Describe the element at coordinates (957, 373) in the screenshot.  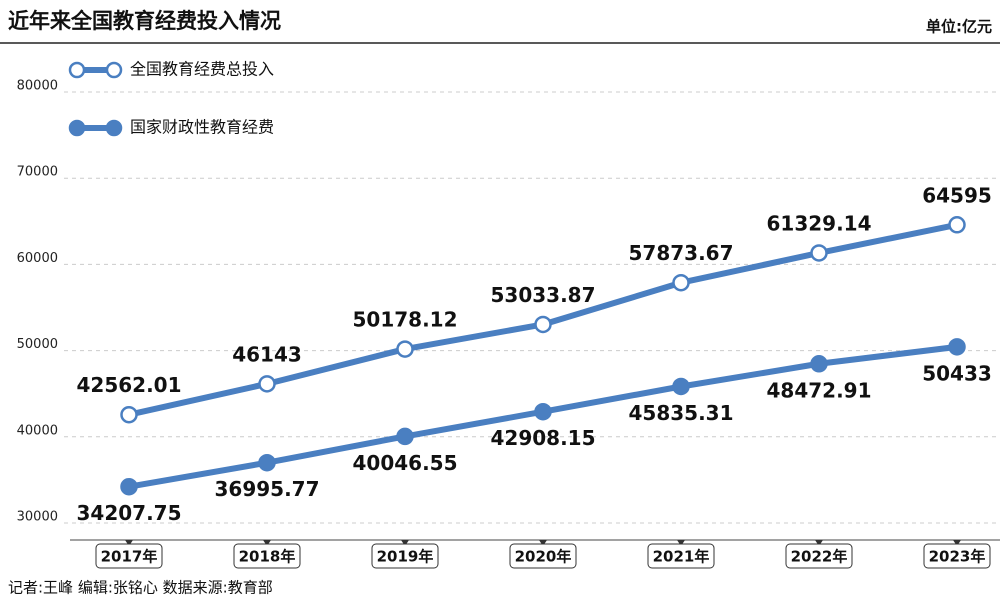
I see `data-label: 50433` at that location.